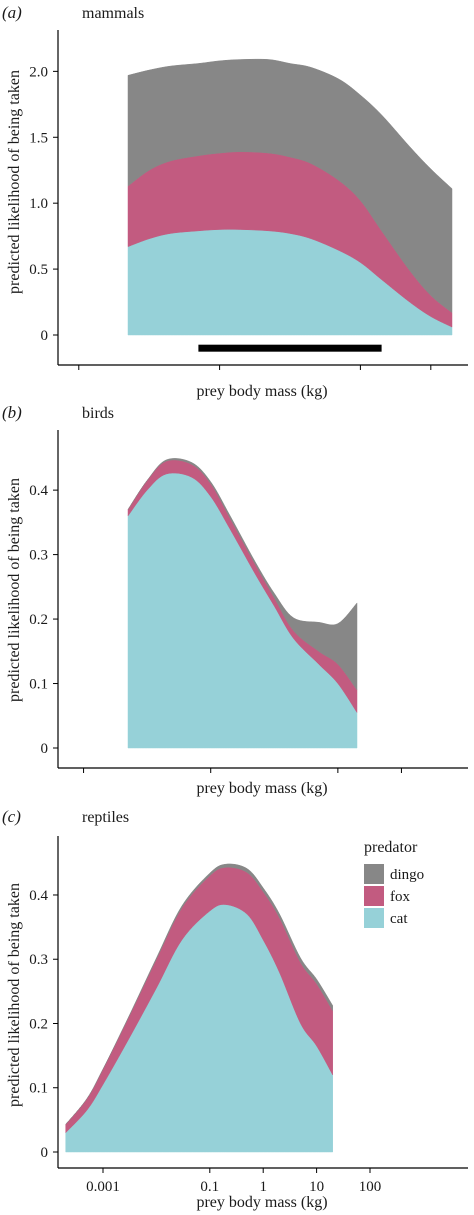 The image size is (474, 1215). I want to click on panel-title: reptiles, so click(105, 817).